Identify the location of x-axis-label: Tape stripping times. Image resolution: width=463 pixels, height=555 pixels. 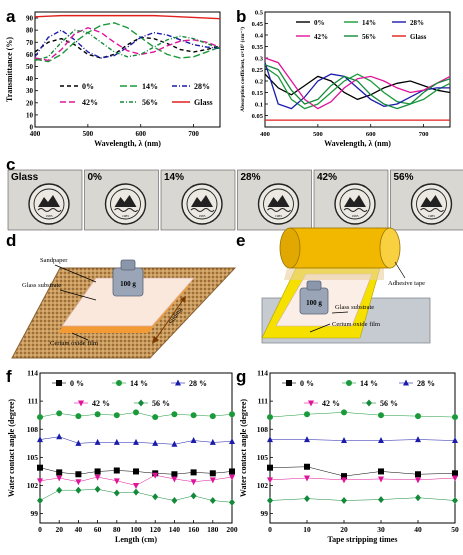
(363, 539).